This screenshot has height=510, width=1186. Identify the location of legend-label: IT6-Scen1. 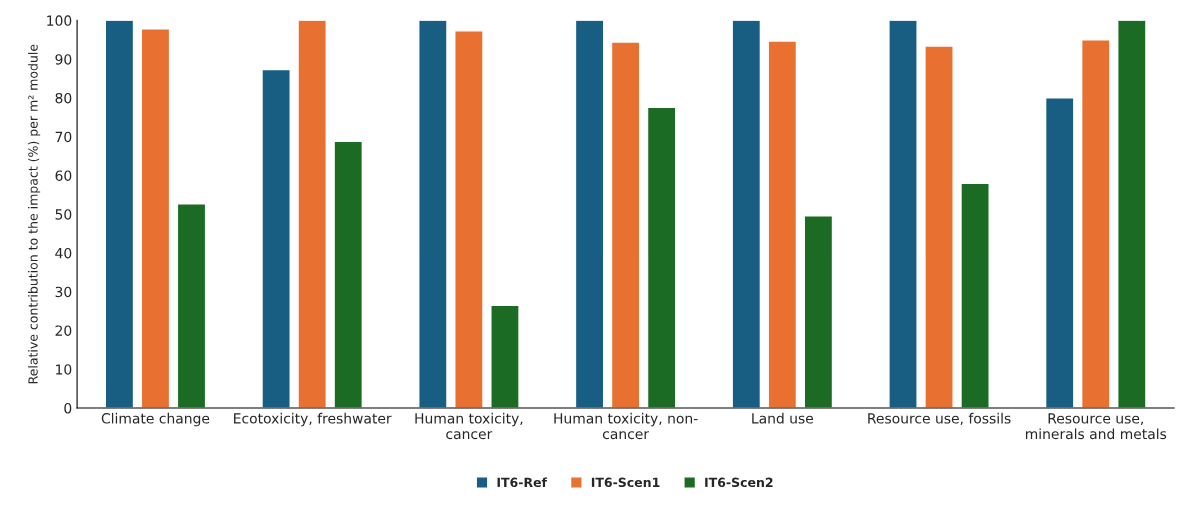
(625, 482).